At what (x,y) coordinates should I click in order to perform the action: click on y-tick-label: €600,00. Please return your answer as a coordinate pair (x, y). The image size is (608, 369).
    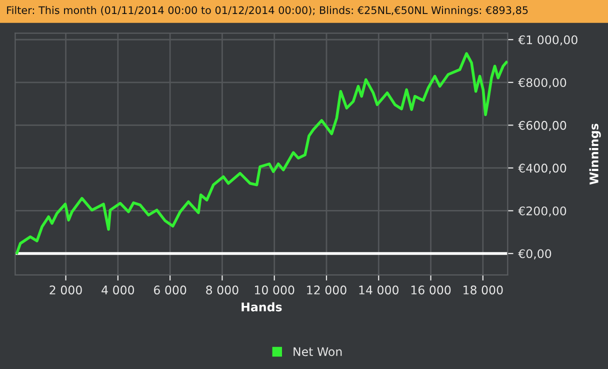
    Looking at the image, I should click on (542, 126).